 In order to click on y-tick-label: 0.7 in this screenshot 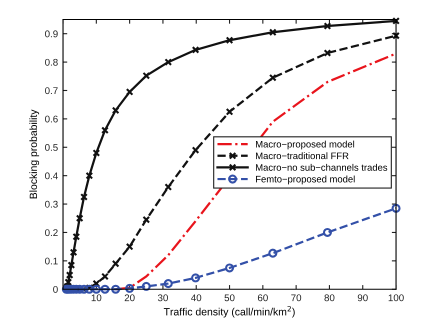, I will do `click(51, 90)`.